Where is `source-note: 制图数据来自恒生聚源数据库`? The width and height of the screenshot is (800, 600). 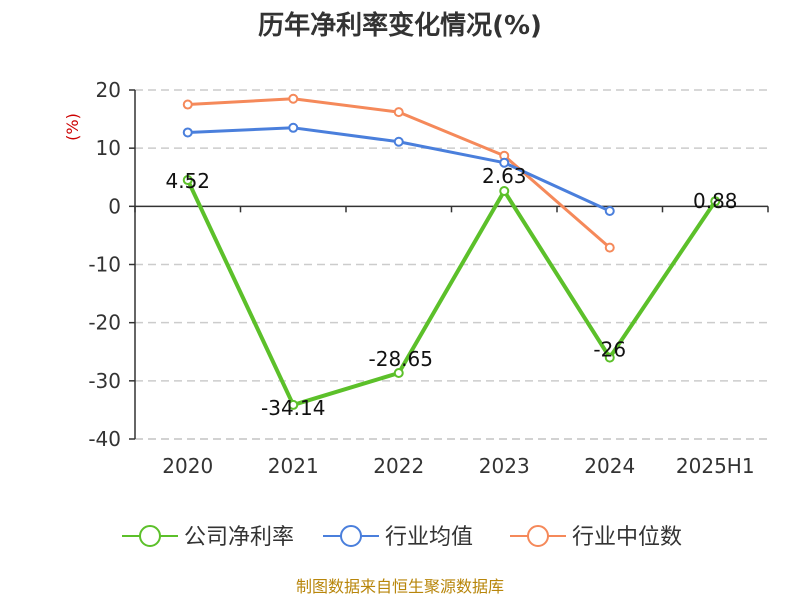 source-note: 制图数据来自恒生聚源数据库 is located at coordinates (400, 586).